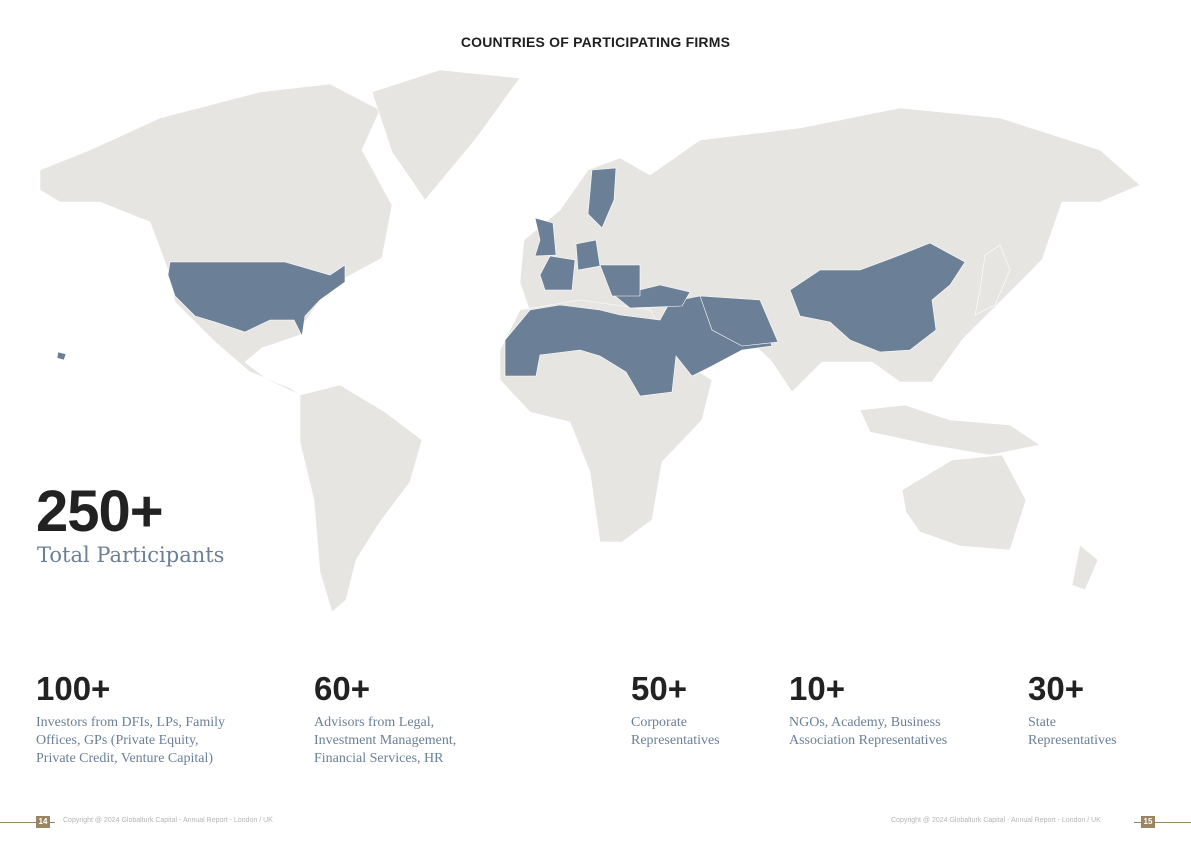 The image size is (1191, 842). What do you see at coordinates (659, 688) in the screenshot?
I see `stat-value: 50+` at bounding box center [659, 688].